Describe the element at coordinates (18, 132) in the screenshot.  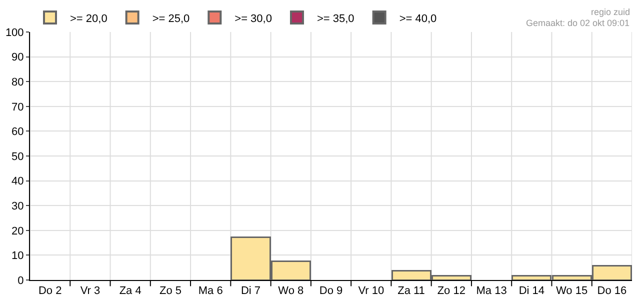
I see `y-tick-label: 60` at that location.